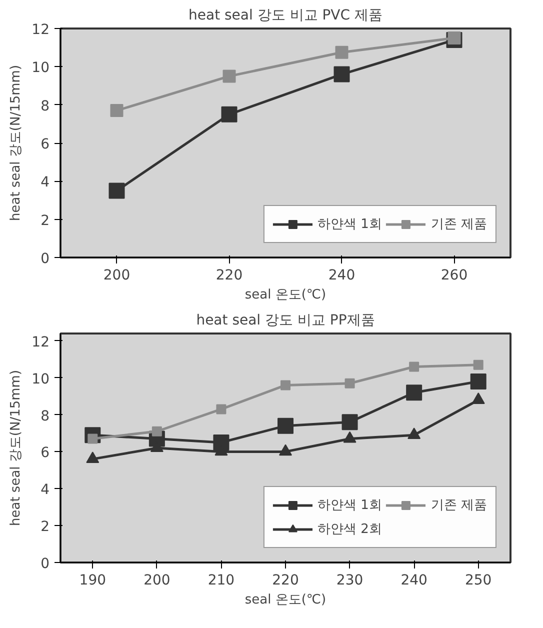  I want to click on legend-label: 하얀색 2회, so click(349, 529).